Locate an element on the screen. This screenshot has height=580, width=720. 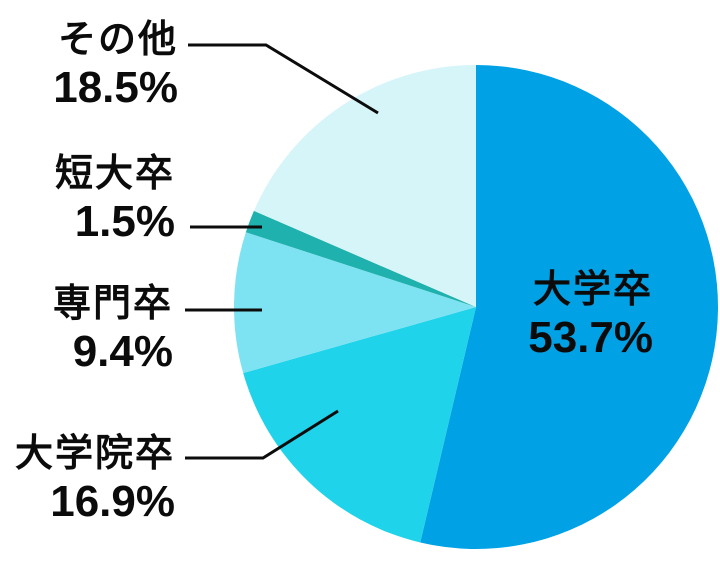
callout-daigakuin-value: 16.9% is located at coordinates (112, 501).